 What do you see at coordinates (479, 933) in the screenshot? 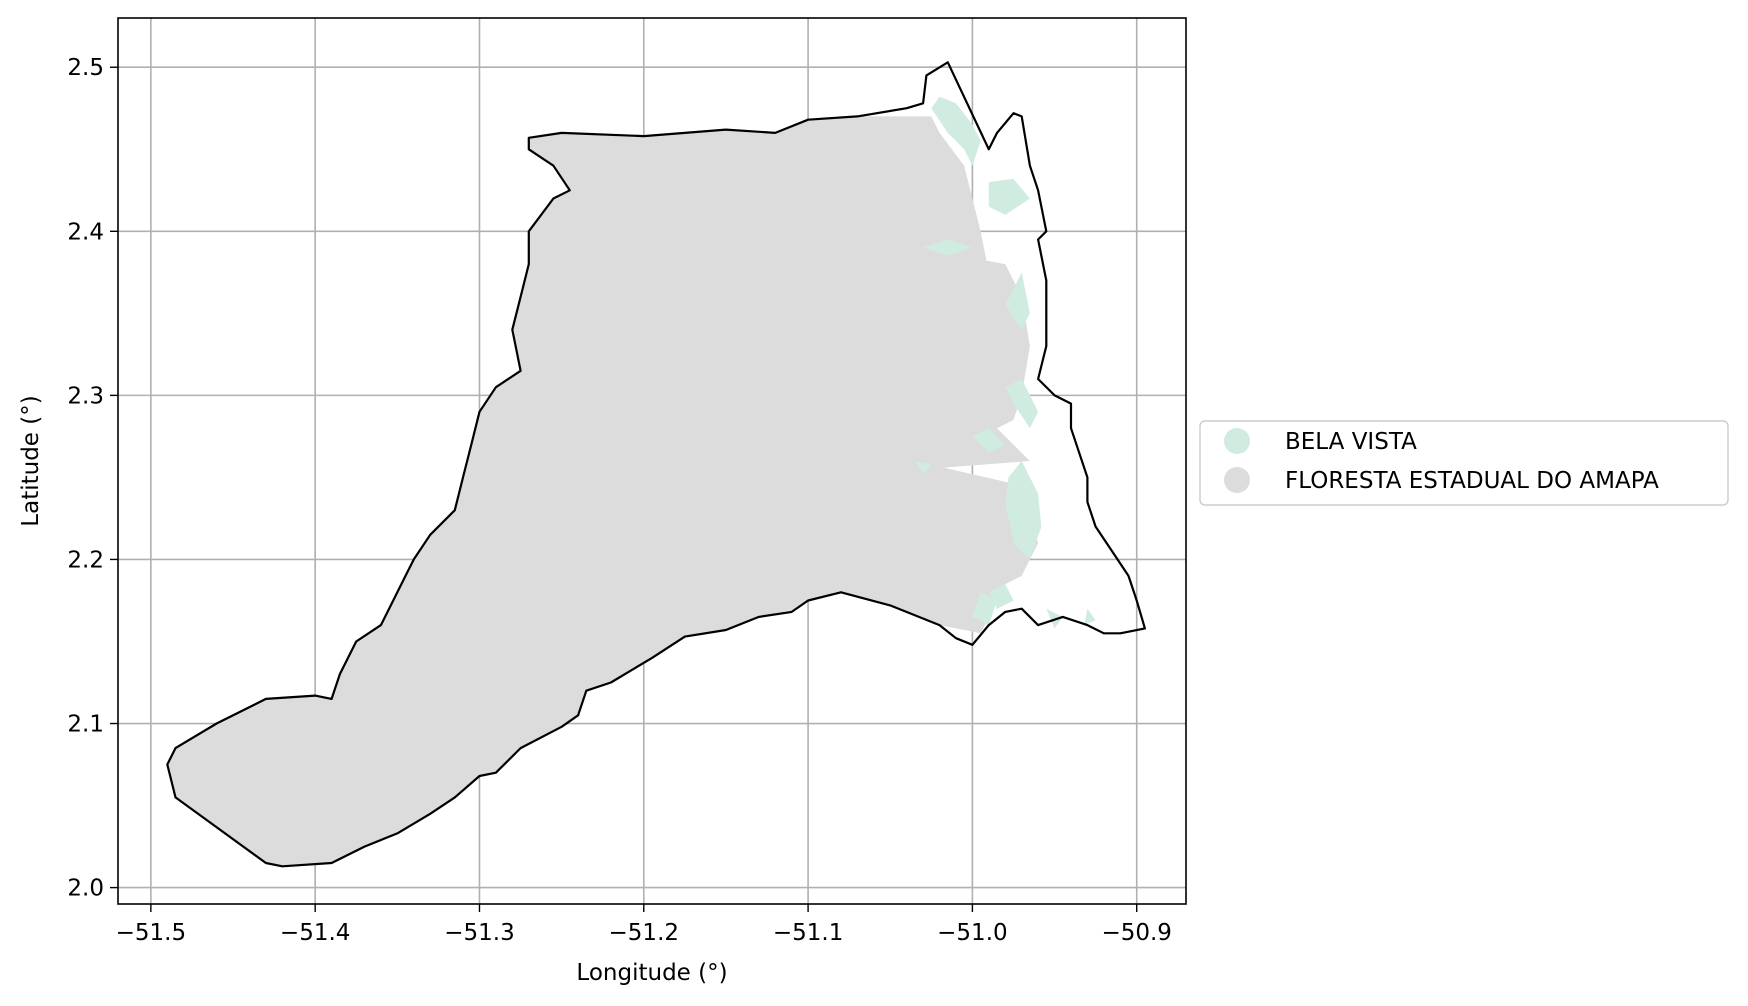
I see `x-tick-label: −51.3` at bounding box center [479, 933].